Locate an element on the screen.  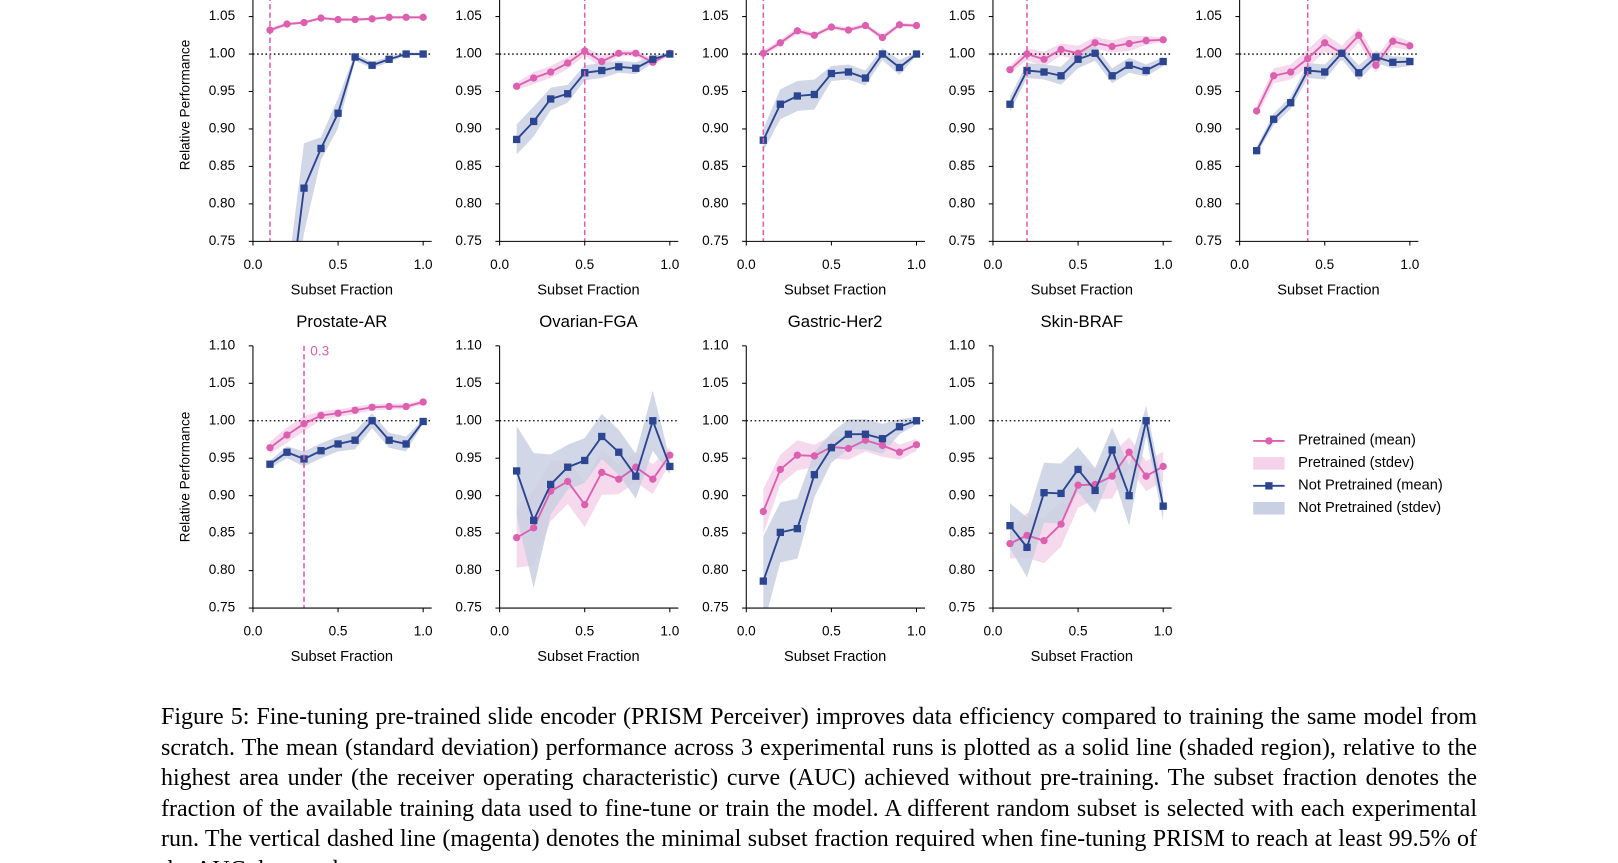
panel-title: Skin-BRAF is located at coordinates (1081, 321).